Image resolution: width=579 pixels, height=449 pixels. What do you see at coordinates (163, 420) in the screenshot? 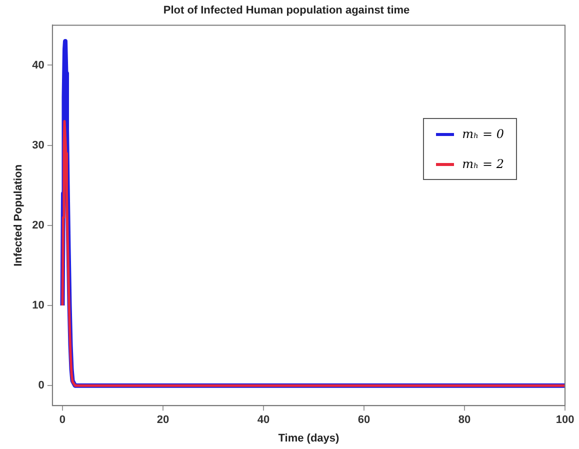
I see `x-tick-label: 20` at bounding box center [163, 420].